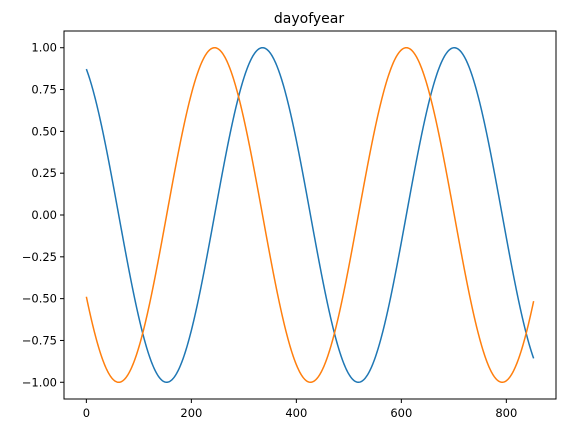  I want to click on y-tick-label: 0.00, so click(44, 215).